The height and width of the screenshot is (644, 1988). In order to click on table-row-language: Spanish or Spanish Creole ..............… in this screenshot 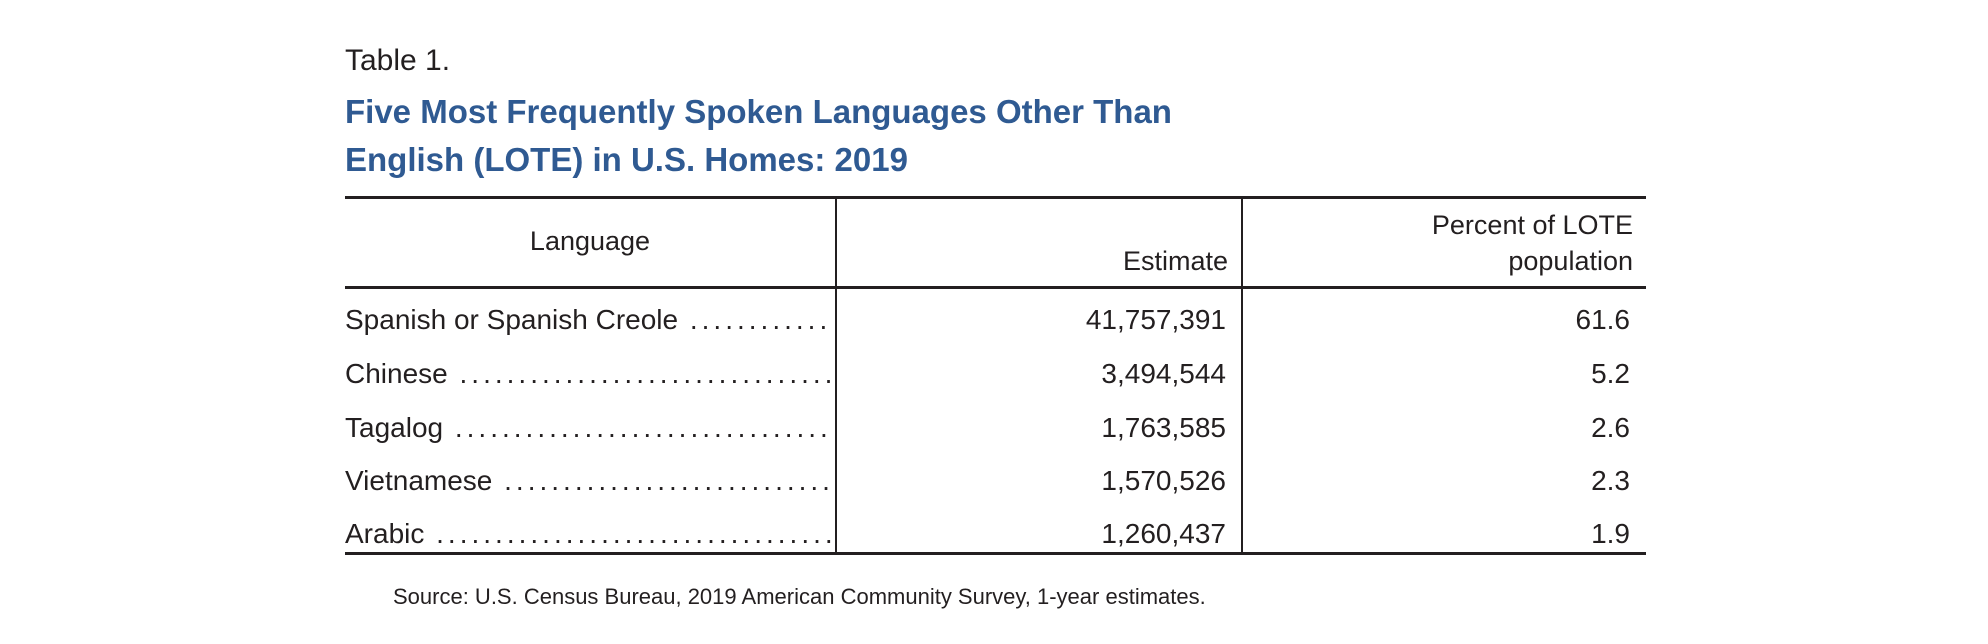, I will do `click(589, 320)`.